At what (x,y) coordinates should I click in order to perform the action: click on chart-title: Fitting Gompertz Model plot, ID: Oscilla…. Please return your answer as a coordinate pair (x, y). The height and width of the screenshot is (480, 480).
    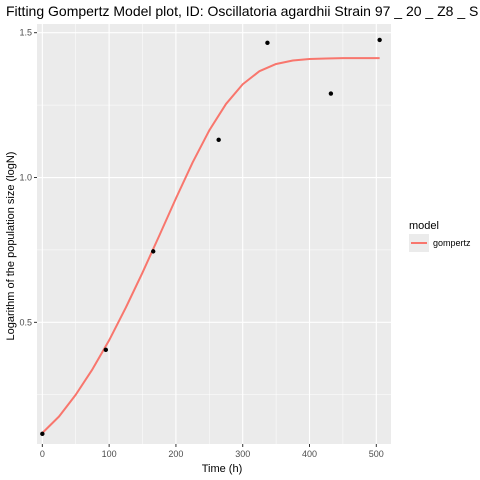
    Looking at the image, I should click on (242, 11).